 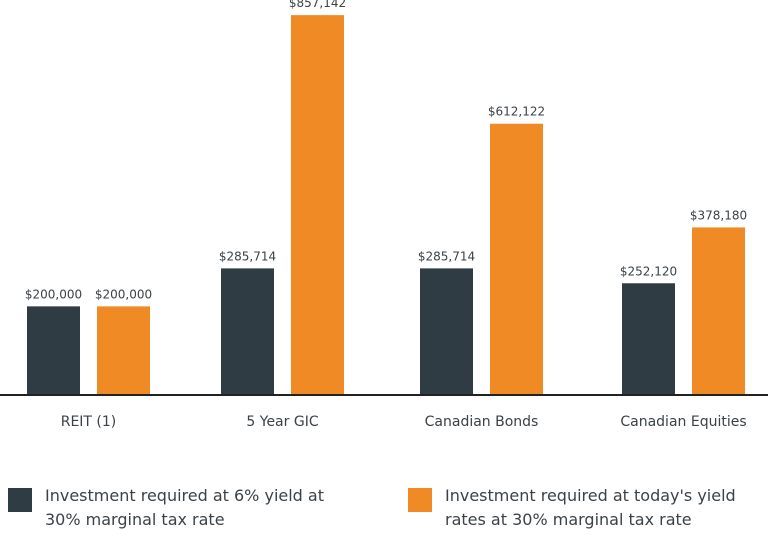 What do you see at coordinates (20, 500) in the screenshot?
I see `legend-swatch-dark` at bounding box center [20, 500].